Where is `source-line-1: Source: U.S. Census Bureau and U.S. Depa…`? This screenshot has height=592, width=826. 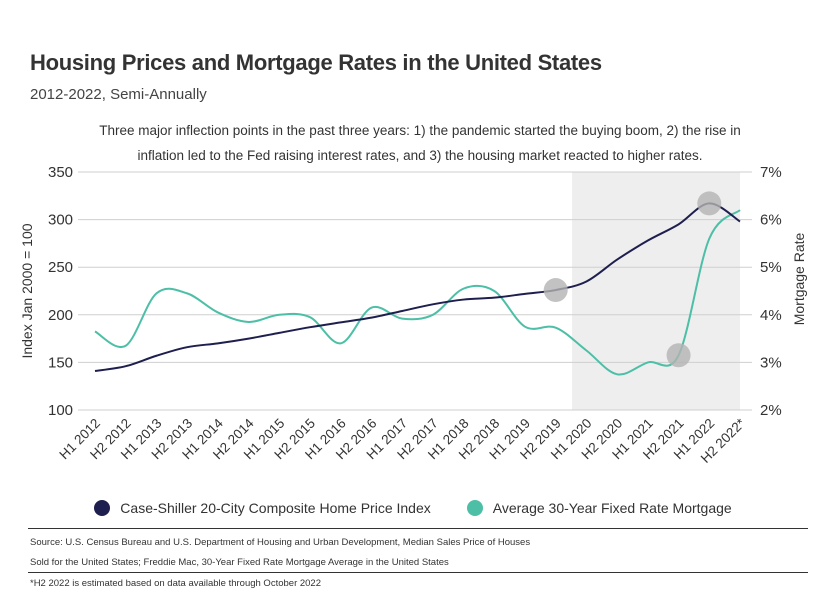
source-line-1: Source: U.S. Census Bureau and U.S. Depa… is located at coordinates (280, 542).